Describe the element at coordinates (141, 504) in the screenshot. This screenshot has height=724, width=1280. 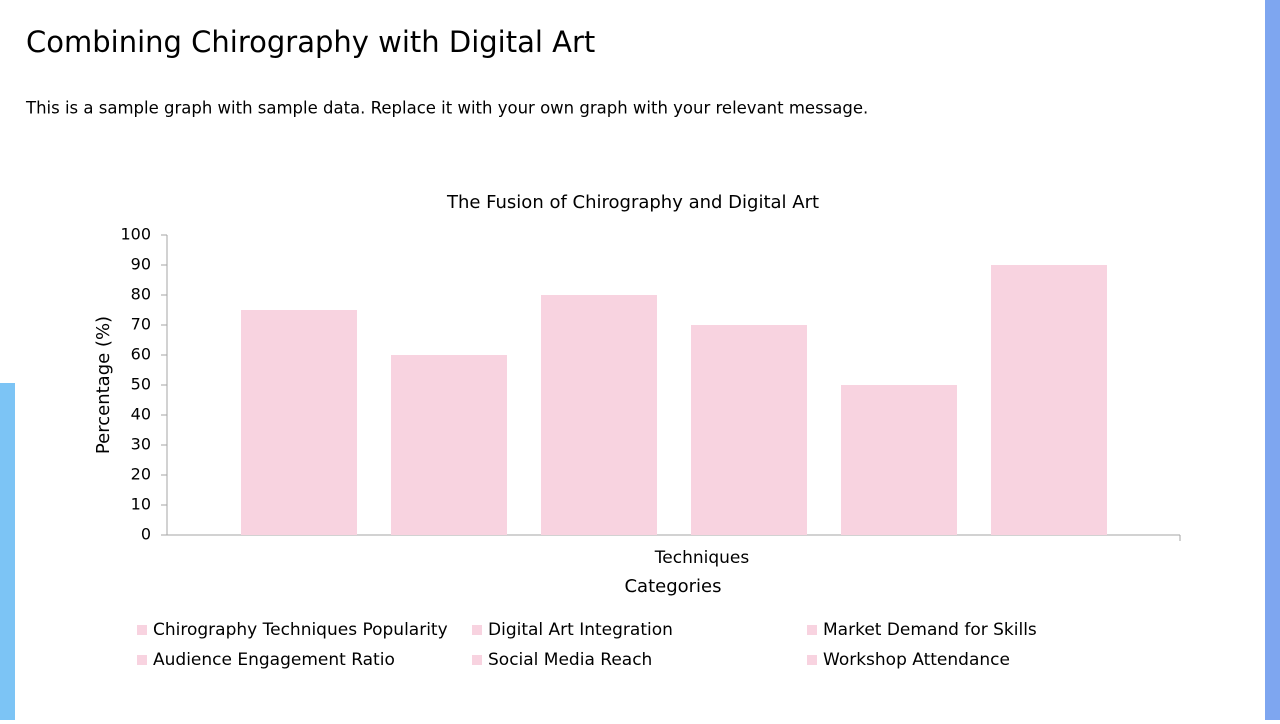
I see `y-tick-label: 10` at that location.